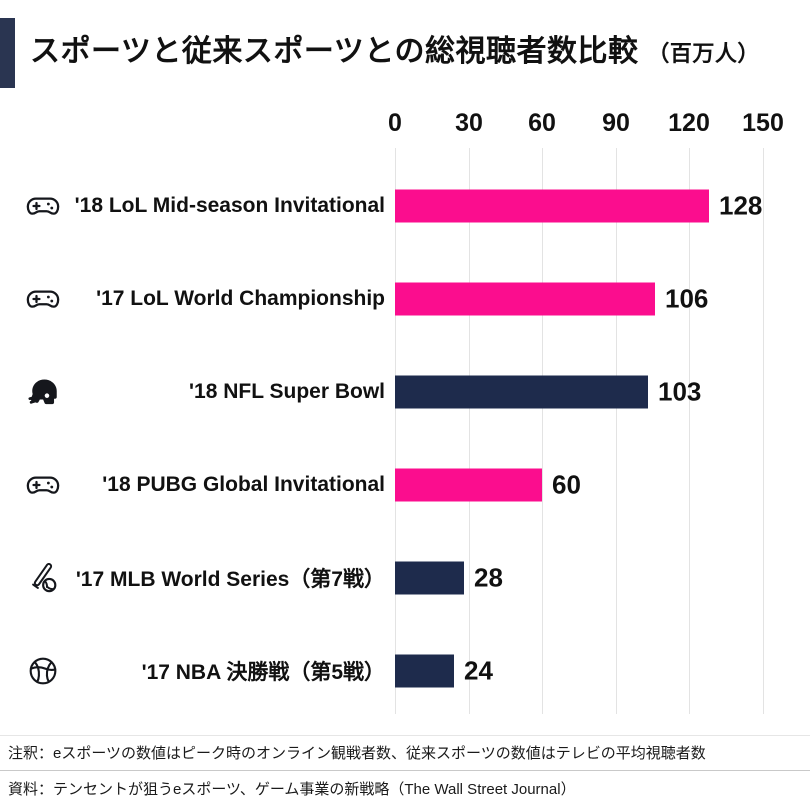 The width and height of the screenshot is (810, 810). What do you see at coordinates (229, 205) in the screenshot?
I see `row-label: '18 LoL Mid-season Invitational` at bounding box center [229, 205].